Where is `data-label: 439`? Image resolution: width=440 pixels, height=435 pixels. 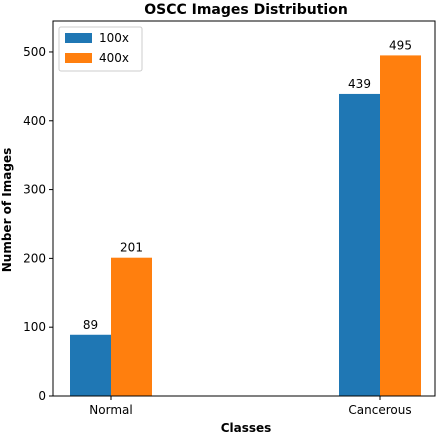 data-label: 439 is located at coordinates (359, 84).